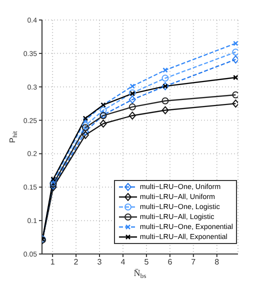  Describe the element at coordinates (170, 262) in the screenshot. I see `x-tick-label: 6` at that location.